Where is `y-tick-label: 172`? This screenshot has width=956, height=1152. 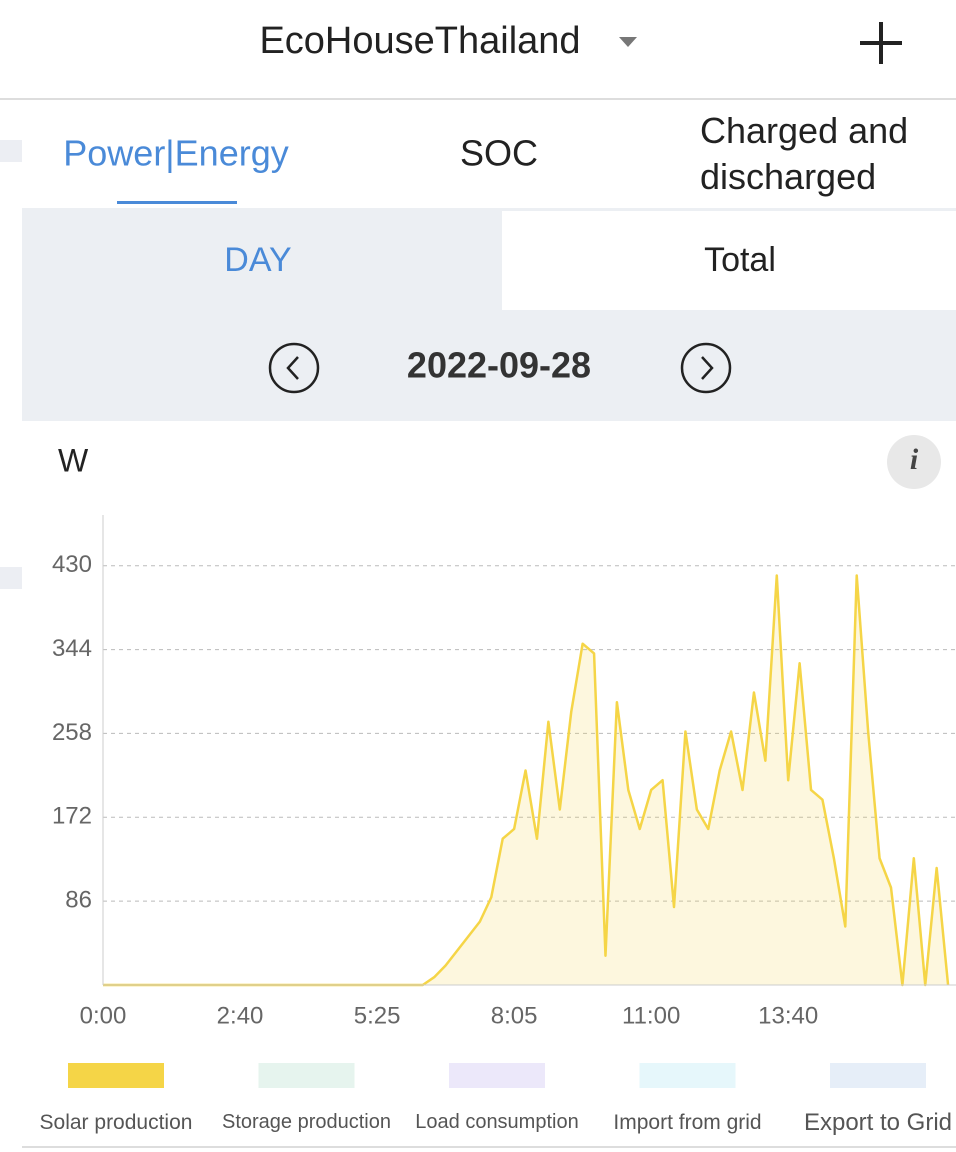
y-tick-label: 172 is located at coordinates (72, 816).